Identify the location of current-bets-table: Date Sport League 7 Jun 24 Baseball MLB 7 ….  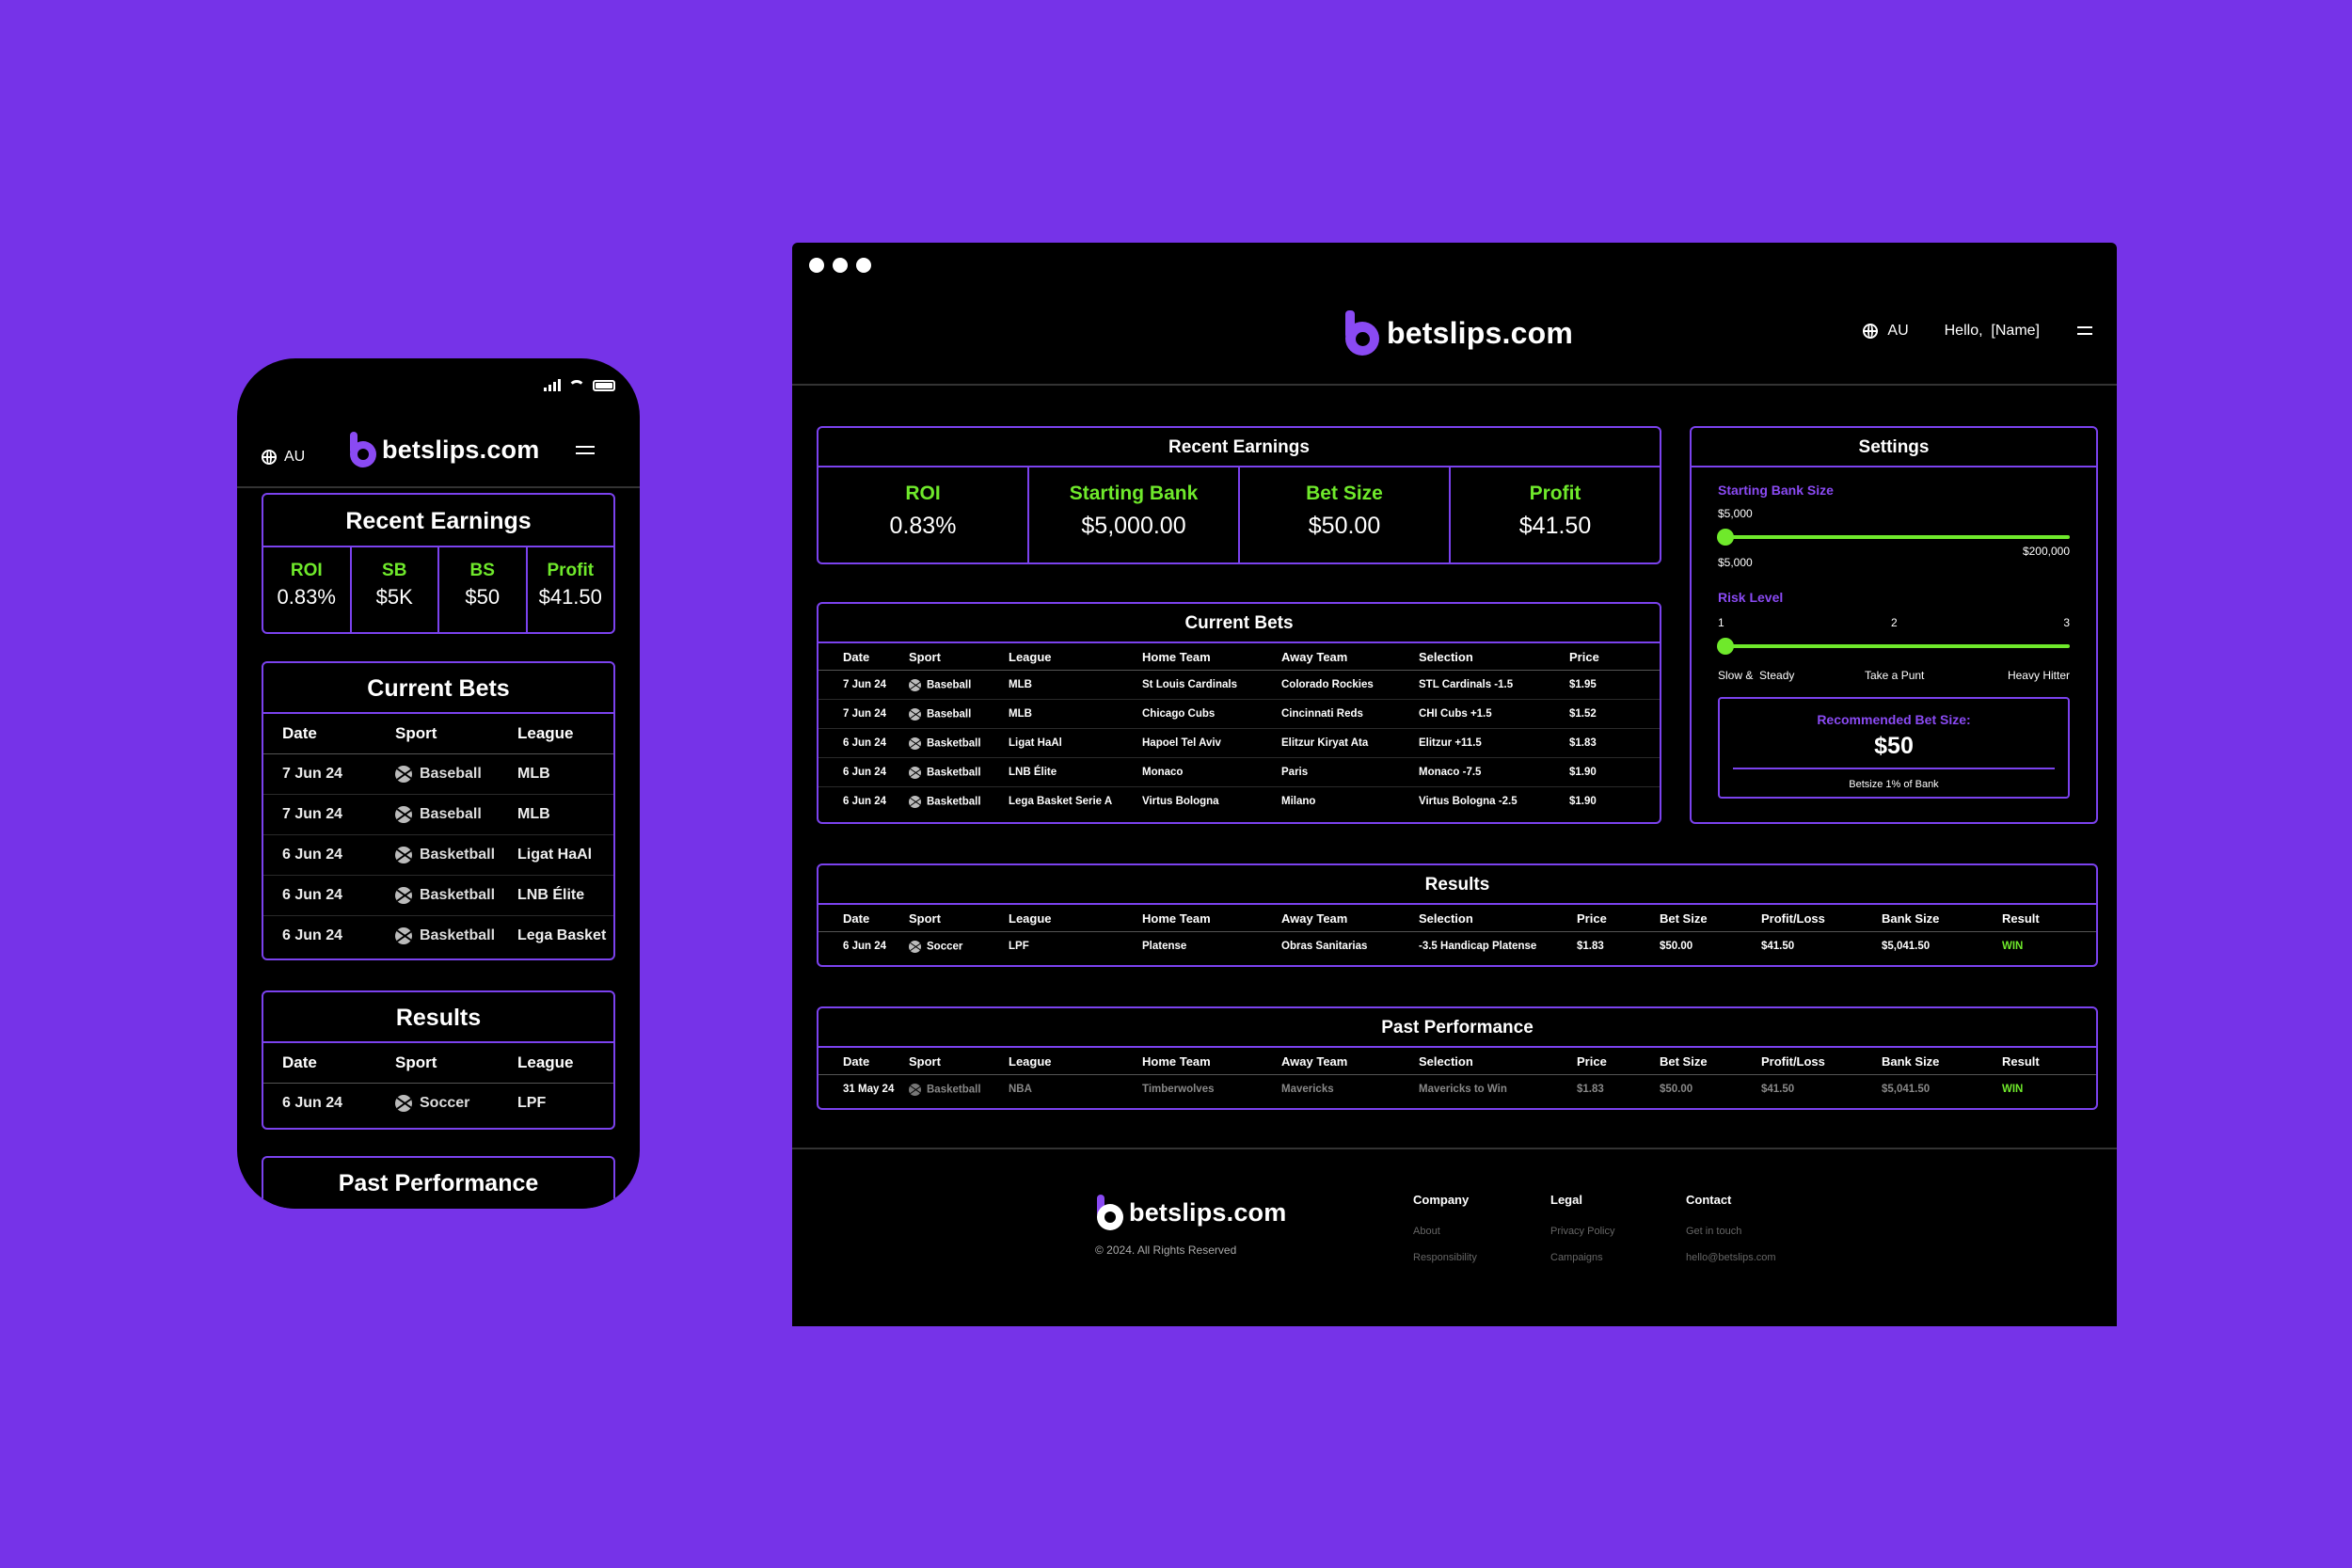
(438, 835).